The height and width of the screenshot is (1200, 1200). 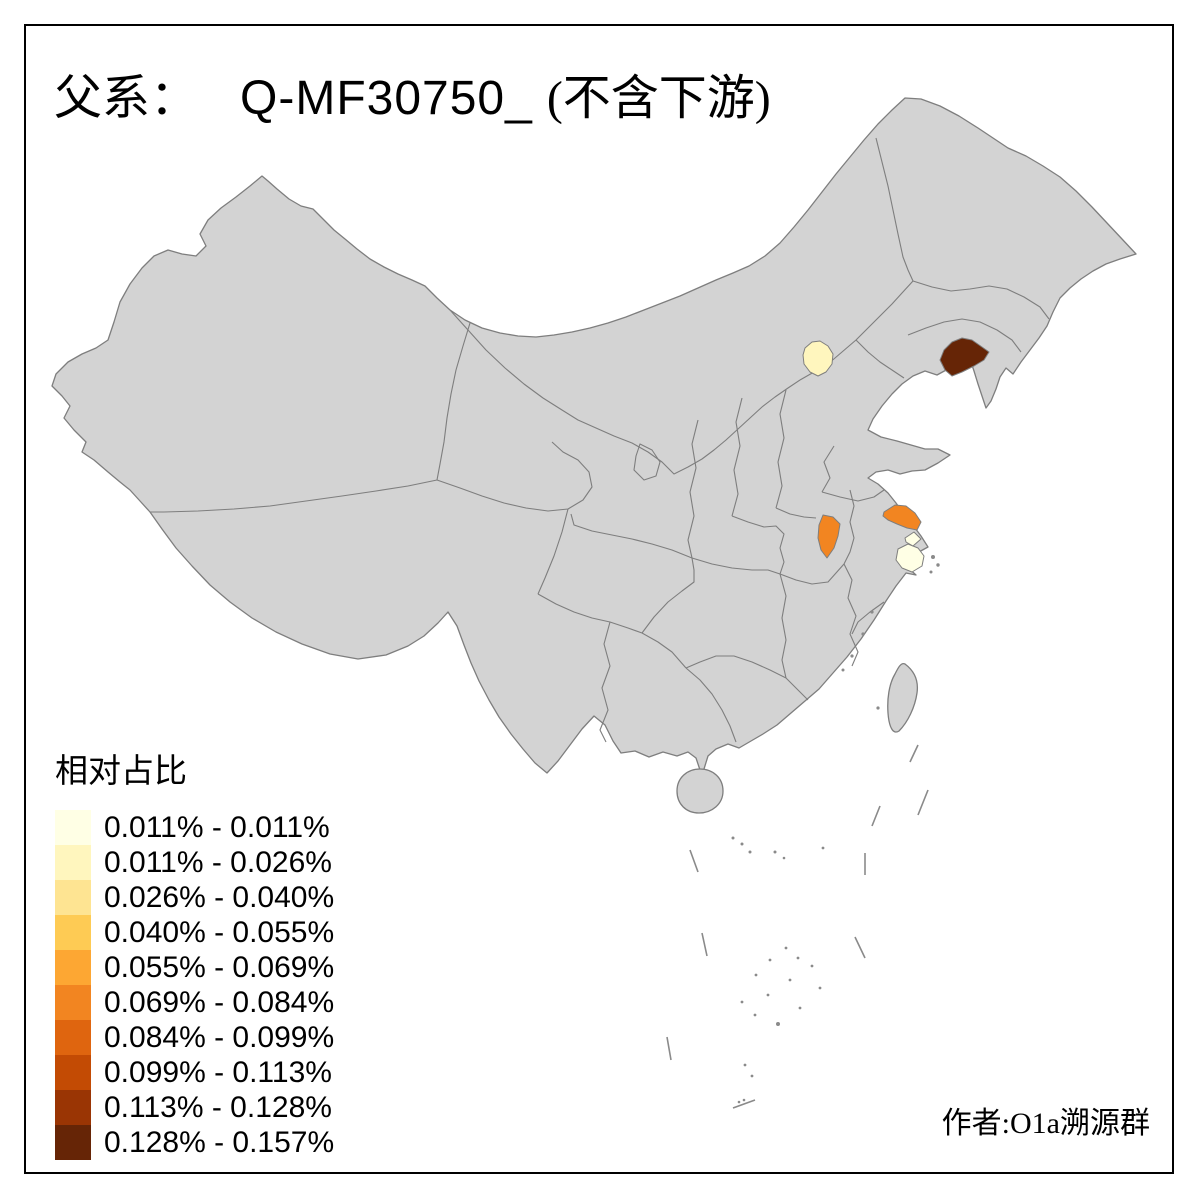 I want to click on taiwan-island-shape, so click(x=903, y=697).